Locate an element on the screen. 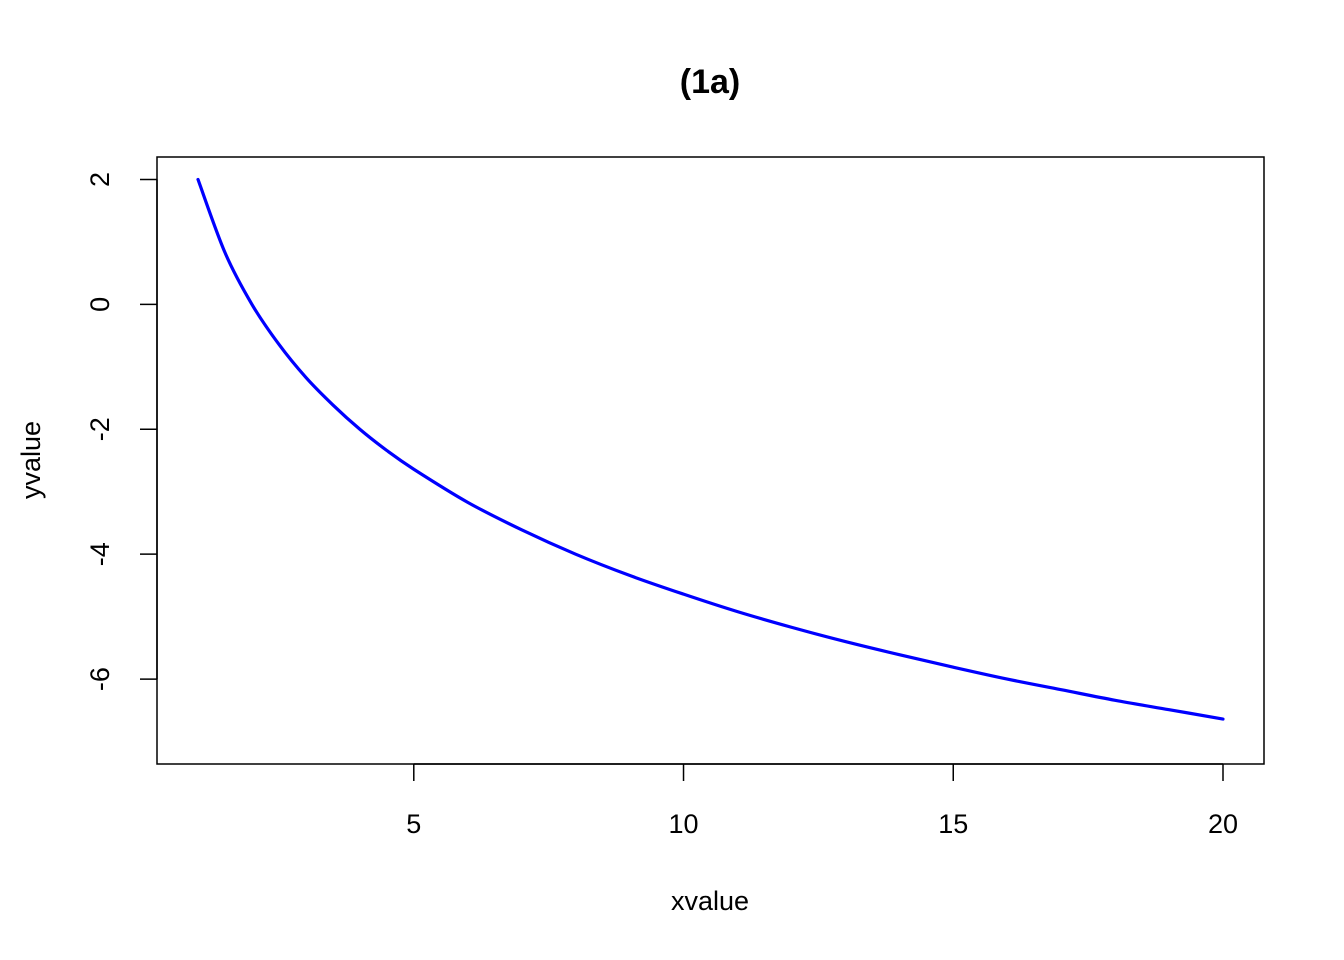 This screenshot has height=960, width=1344. y-axis: 2 0 -2 -4 -6 is located at coordinates (121, 431).